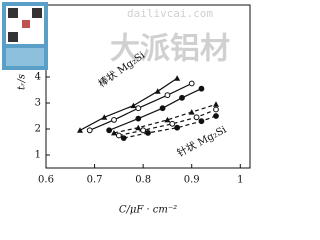 This screenshot has width=320, height=240. I want to click on watermark: dailivcai.com, so click(170, 13).